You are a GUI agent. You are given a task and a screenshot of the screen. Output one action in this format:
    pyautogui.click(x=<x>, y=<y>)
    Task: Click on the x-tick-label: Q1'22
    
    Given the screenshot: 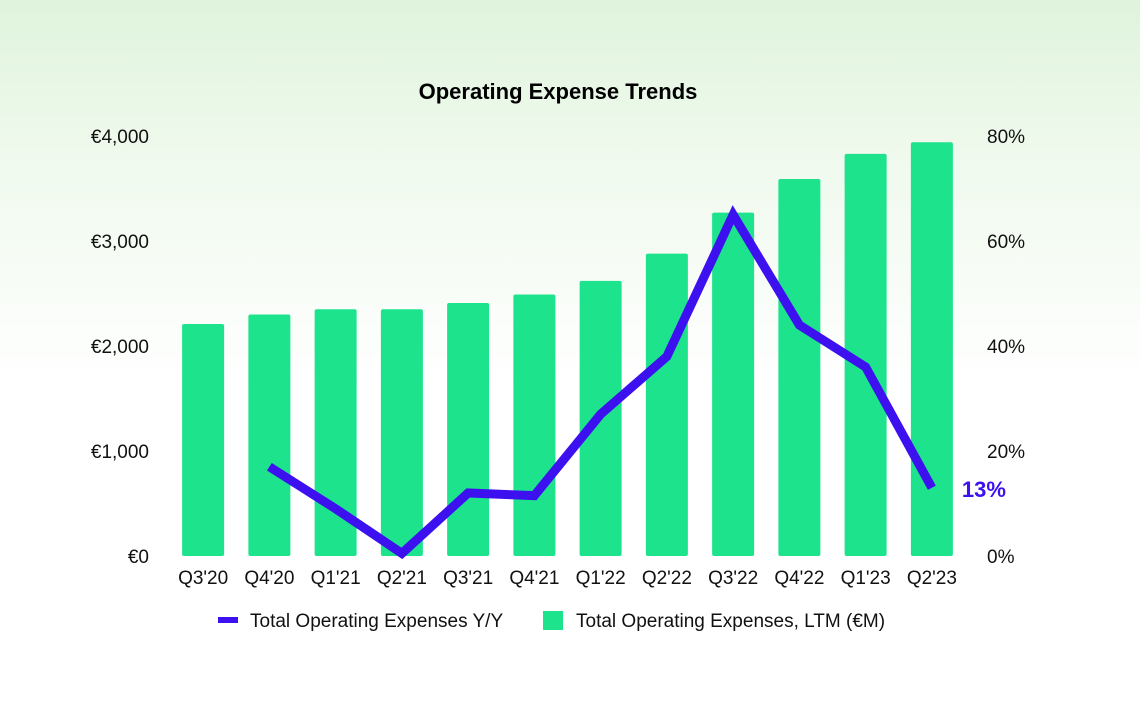 What is the action you would take?
    pyautogui.click(x=601, y=578)
    